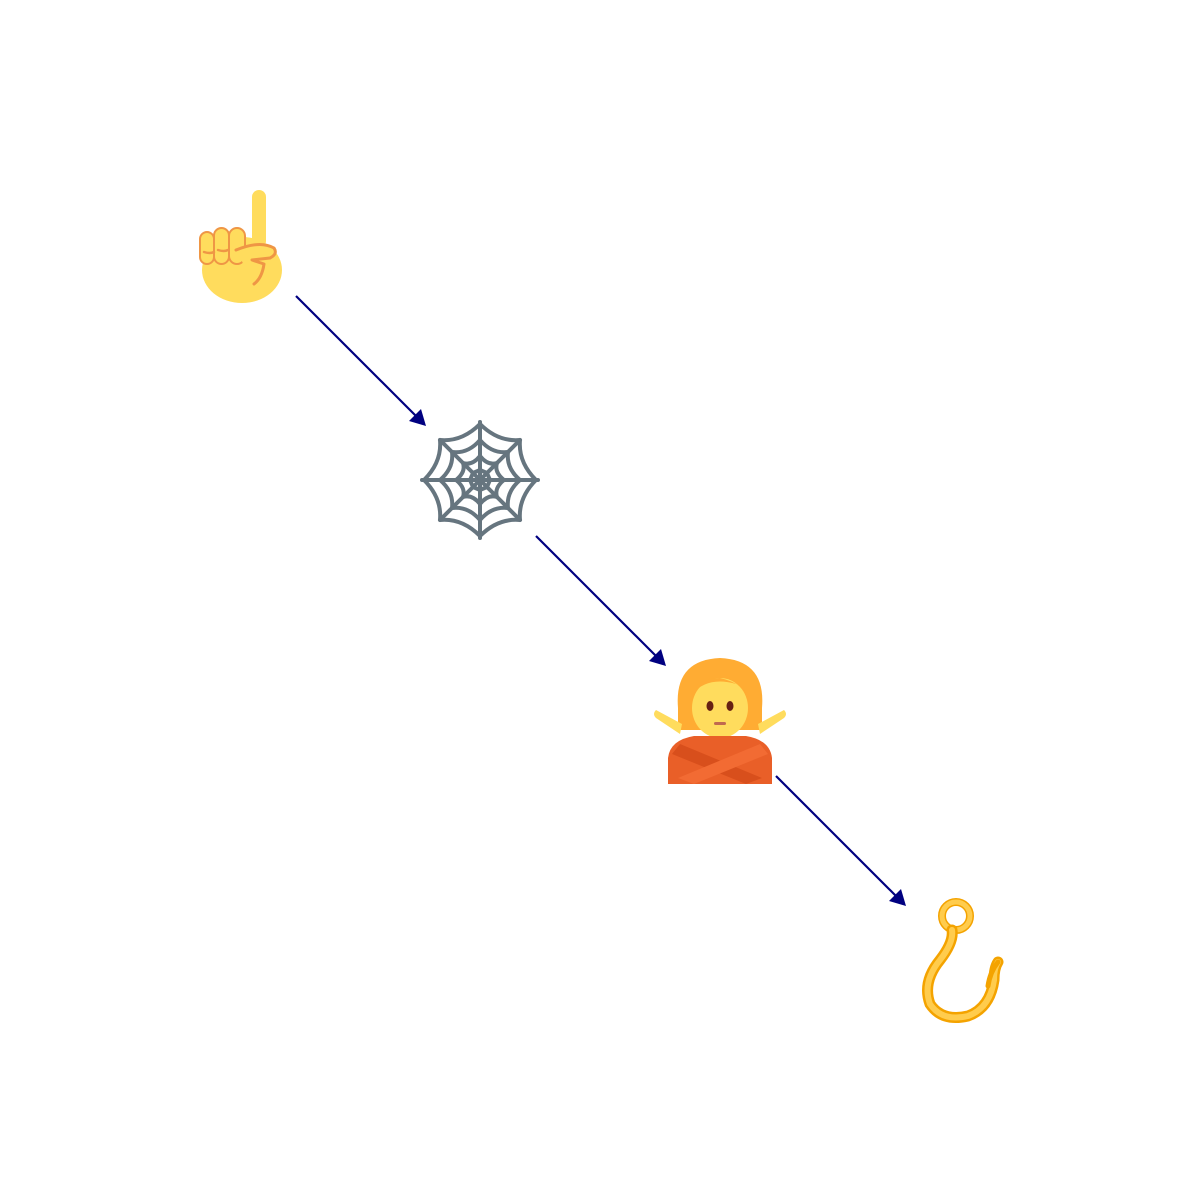 The image size is (1200, 1200). Describe the element at coordinates (963, 960) in the screenshot. I see `hook-icon` at that location.